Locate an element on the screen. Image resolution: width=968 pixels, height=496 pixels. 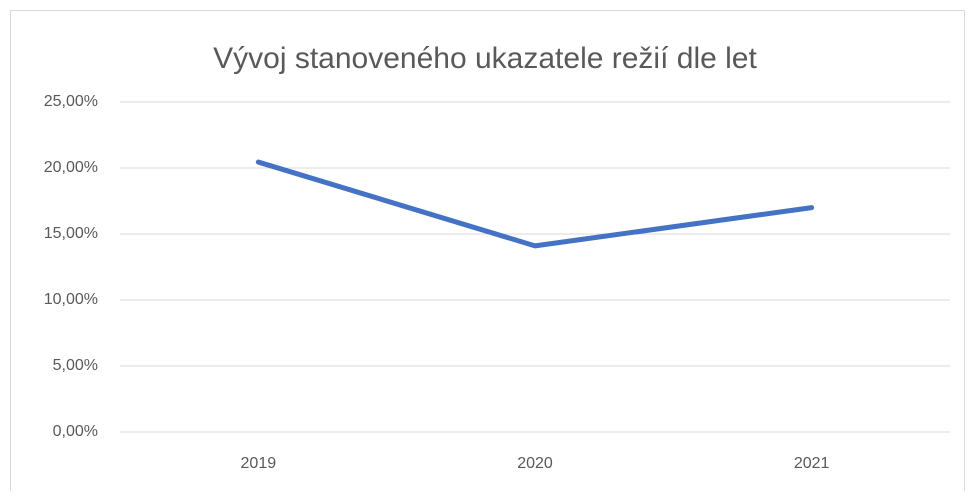
x-tick-label: 2019 is located at coordinates (259, 463).